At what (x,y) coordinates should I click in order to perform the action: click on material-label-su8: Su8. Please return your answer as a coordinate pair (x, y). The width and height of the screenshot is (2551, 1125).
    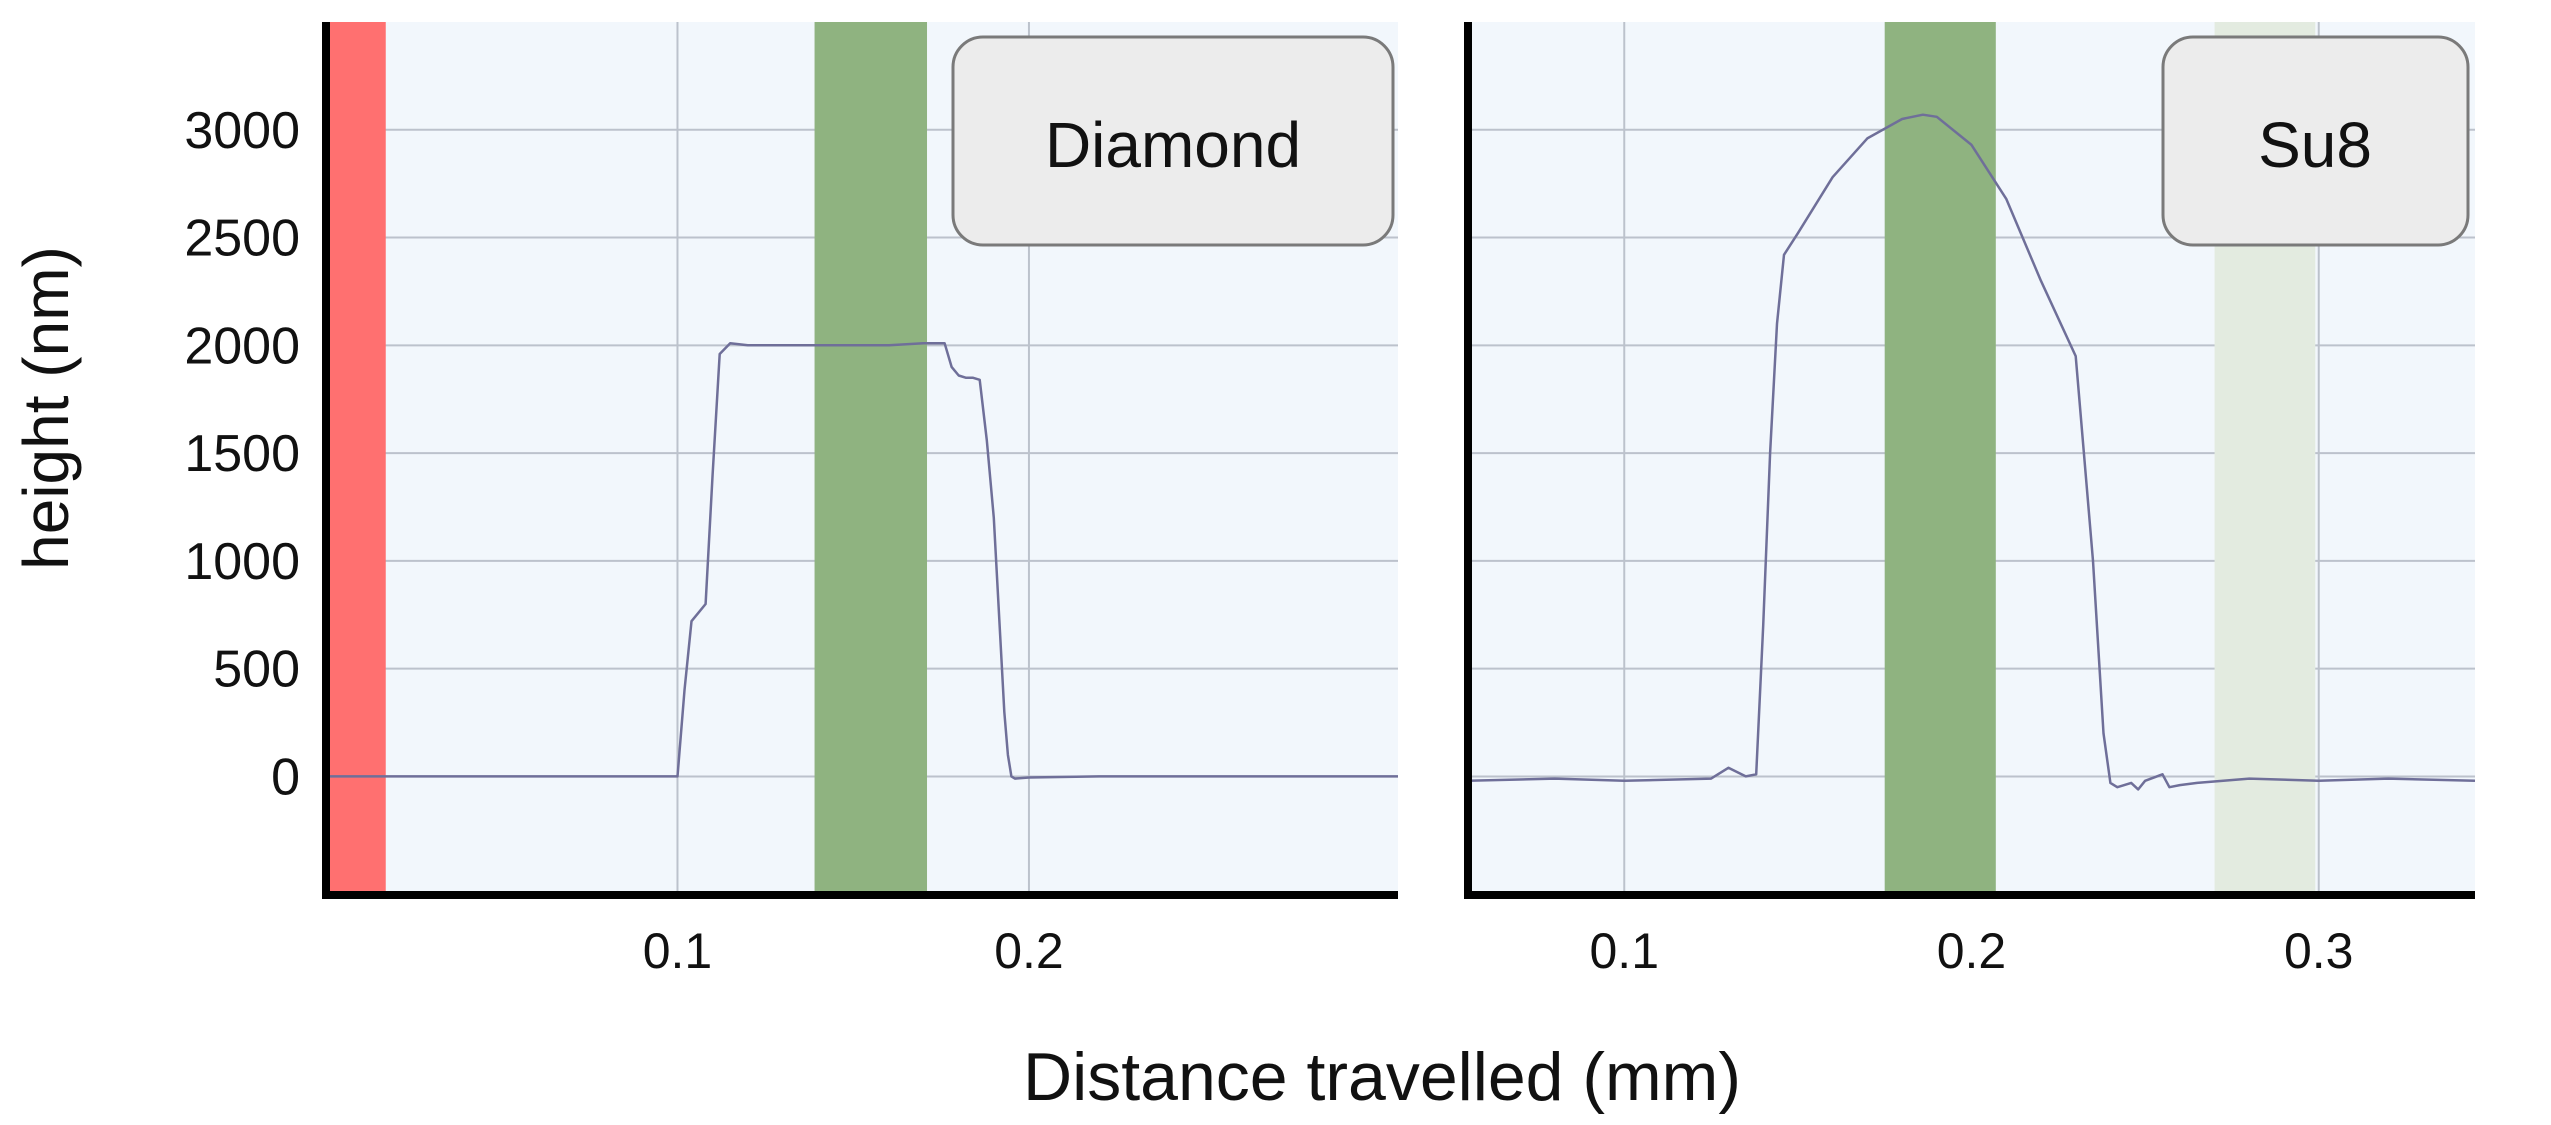
    Looking at the image, I should click on (2315, 145).